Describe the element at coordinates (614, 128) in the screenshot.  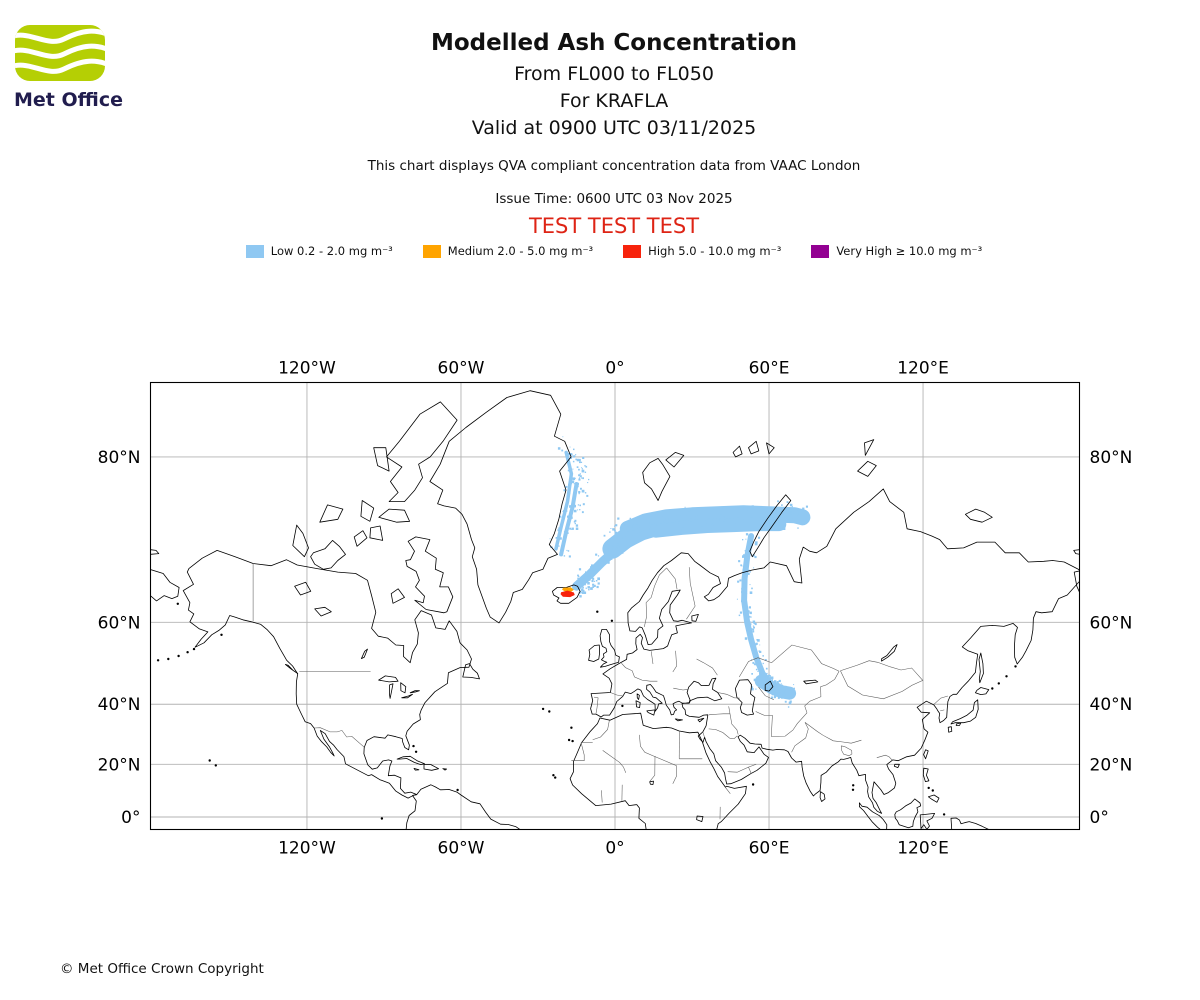
I see `valid-time-subtitle: Valid at 0900 UTC 03/11/2025` at that location.